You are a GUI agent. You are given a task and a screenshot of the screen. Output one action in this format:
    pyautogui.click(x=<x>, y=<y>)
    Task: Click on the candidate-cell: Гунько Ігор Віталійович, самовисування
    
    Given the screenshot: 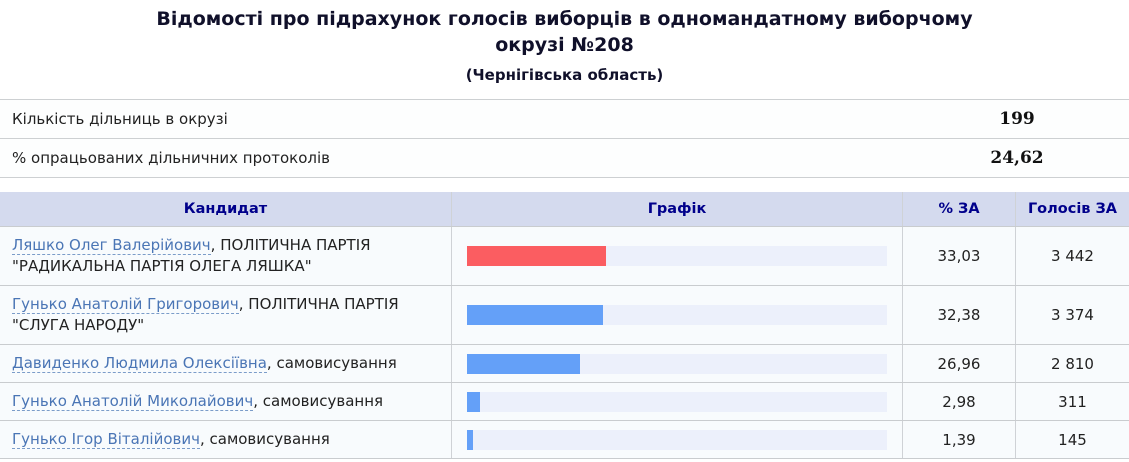 What is the action you would take?
    pyautogui.click(x=226, y=440)
    